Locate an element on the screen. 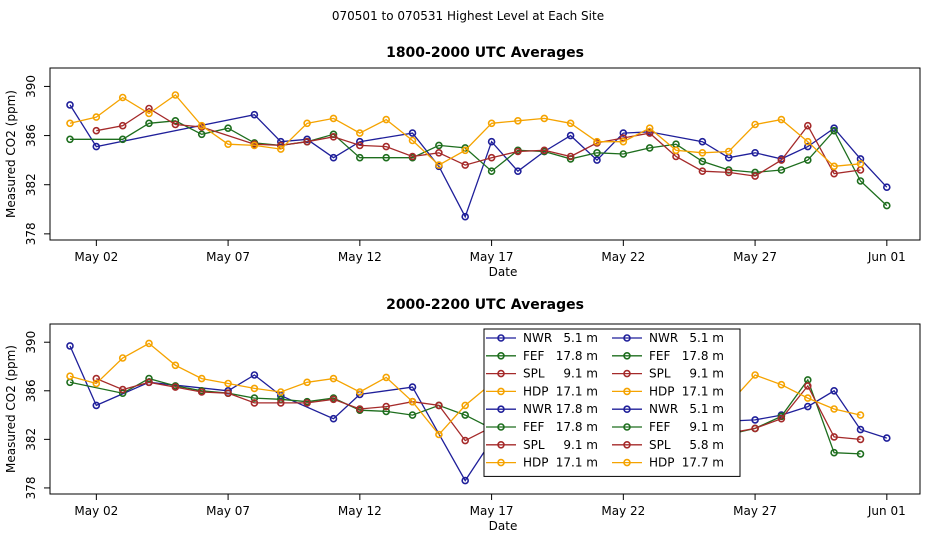 The image size is (936, 540). x-tick-label: May 12 is located at coordinates (360, 511).